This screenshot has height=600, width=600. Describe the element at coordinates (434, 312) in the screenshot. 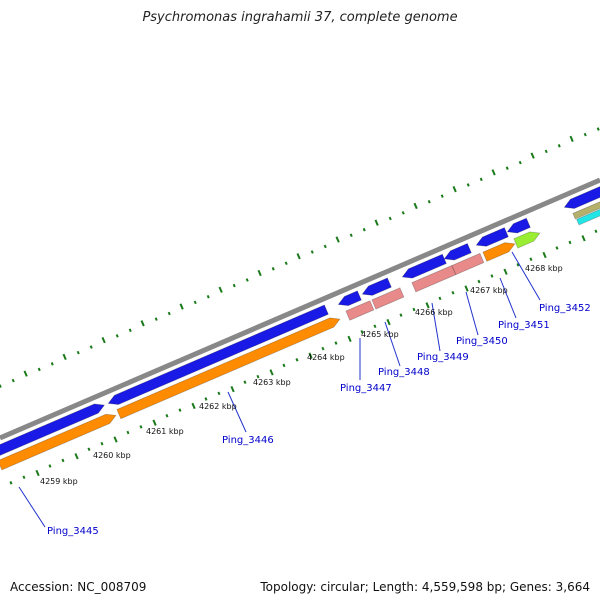

I see `scale-label: 4266 kbp` at that location.